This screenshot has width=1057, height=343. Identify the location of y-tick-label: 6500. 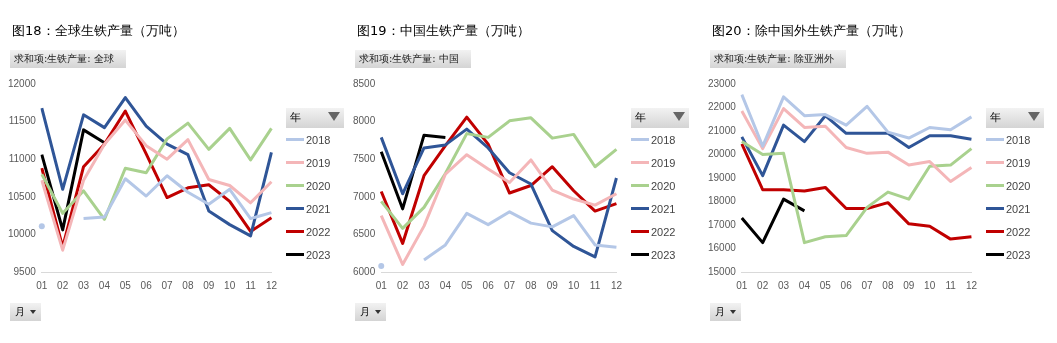
(364, 234).